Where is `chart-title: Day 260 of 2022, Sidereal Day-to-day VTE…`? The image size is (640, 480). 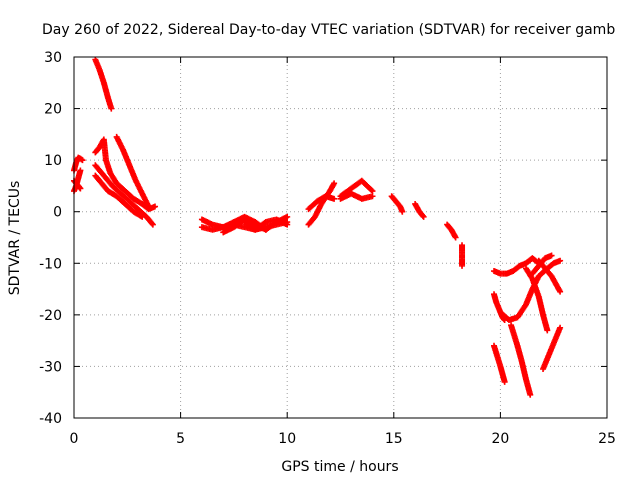 chart-title: Day 260 of 2022, Sidereal Day-to-day VTE… is located at coordinates (328, 30).